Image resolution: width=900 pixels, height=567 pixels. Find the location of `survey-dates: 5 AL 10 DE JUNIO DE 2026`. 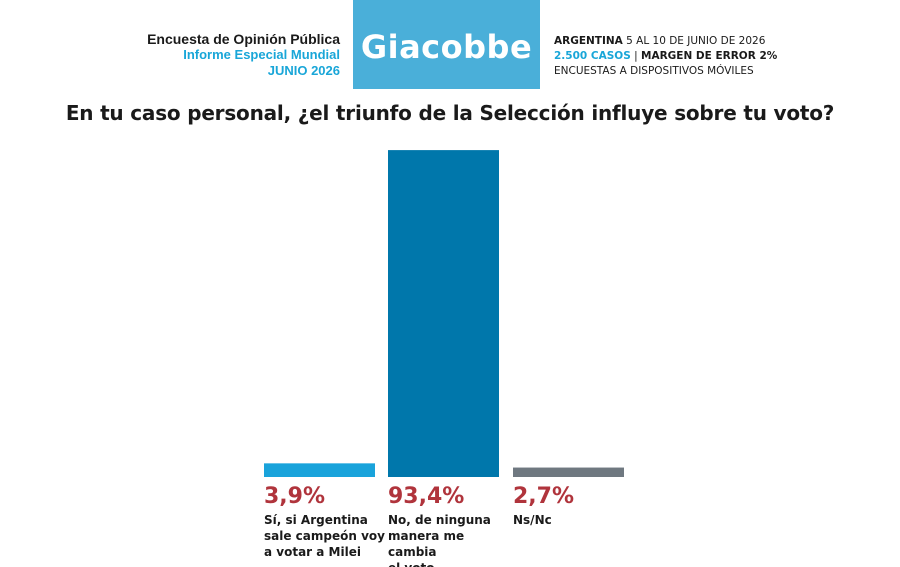

survey-dates: 5 AL 10 DE JUNIO DE 2026 is located at coordinates (696, 41).